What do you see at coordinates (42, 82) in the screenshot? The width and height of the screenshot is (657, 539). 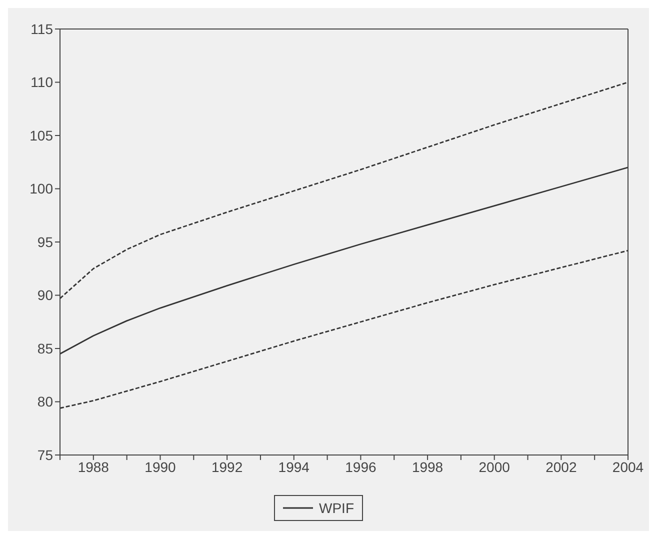 I see `y-tick-label: 110` at bounding box center [42, 82].